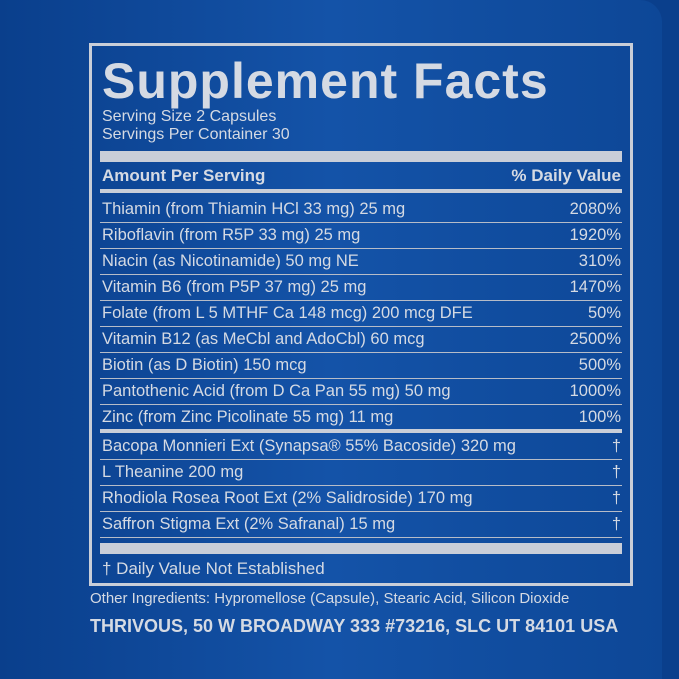 This screenshot has width=679, height=679. Describe the element at coordinates (599, 261) in the screenshot. I see `row-daily-value: 310%` at that location.